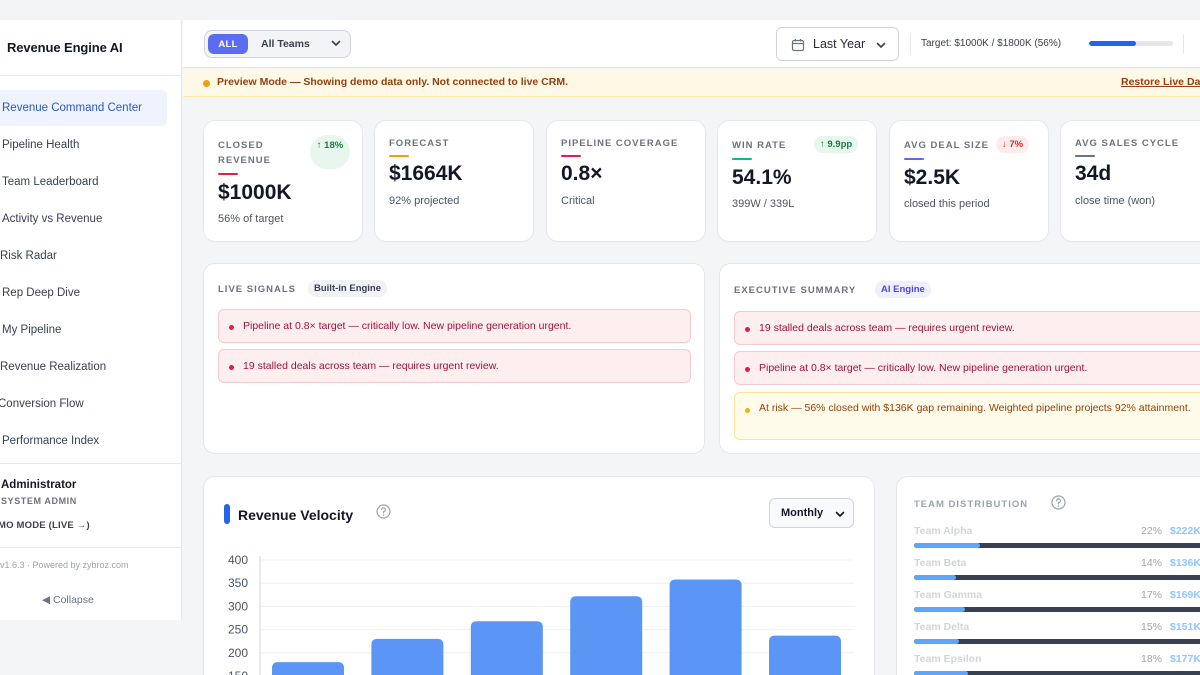  Describe the element at coordinates (1152, 563) in the screenshot. I see `team-share-percent: 14%` at that location.